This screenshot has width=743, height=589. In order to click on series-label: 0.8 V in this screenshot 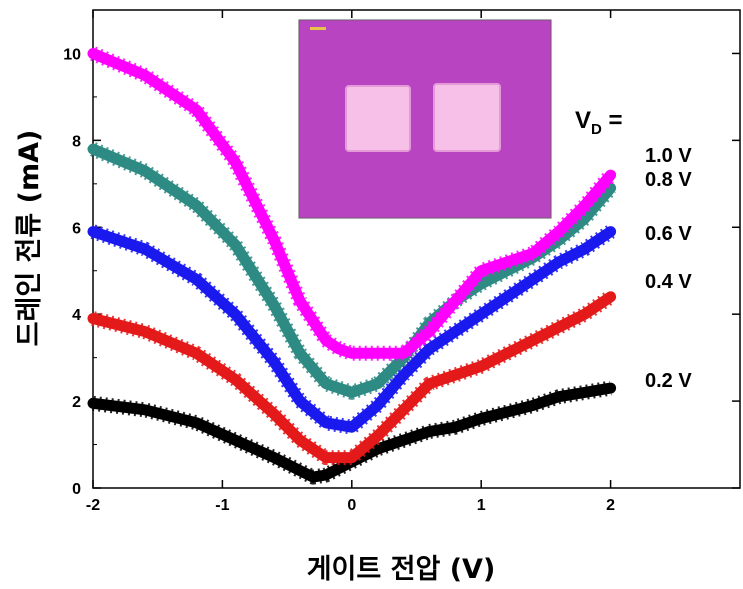, I will do `click(668, 180)`.